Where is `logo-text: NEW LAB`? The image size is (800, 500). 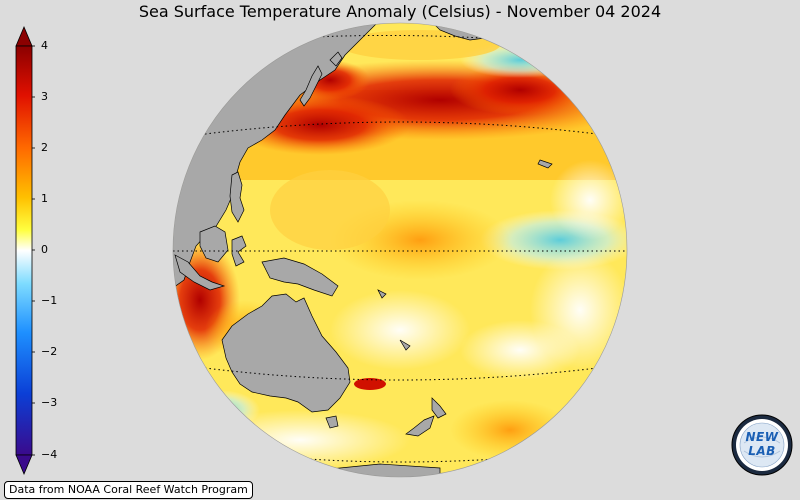 logo-text: NEW LAB is located at coordinates (762, 444).